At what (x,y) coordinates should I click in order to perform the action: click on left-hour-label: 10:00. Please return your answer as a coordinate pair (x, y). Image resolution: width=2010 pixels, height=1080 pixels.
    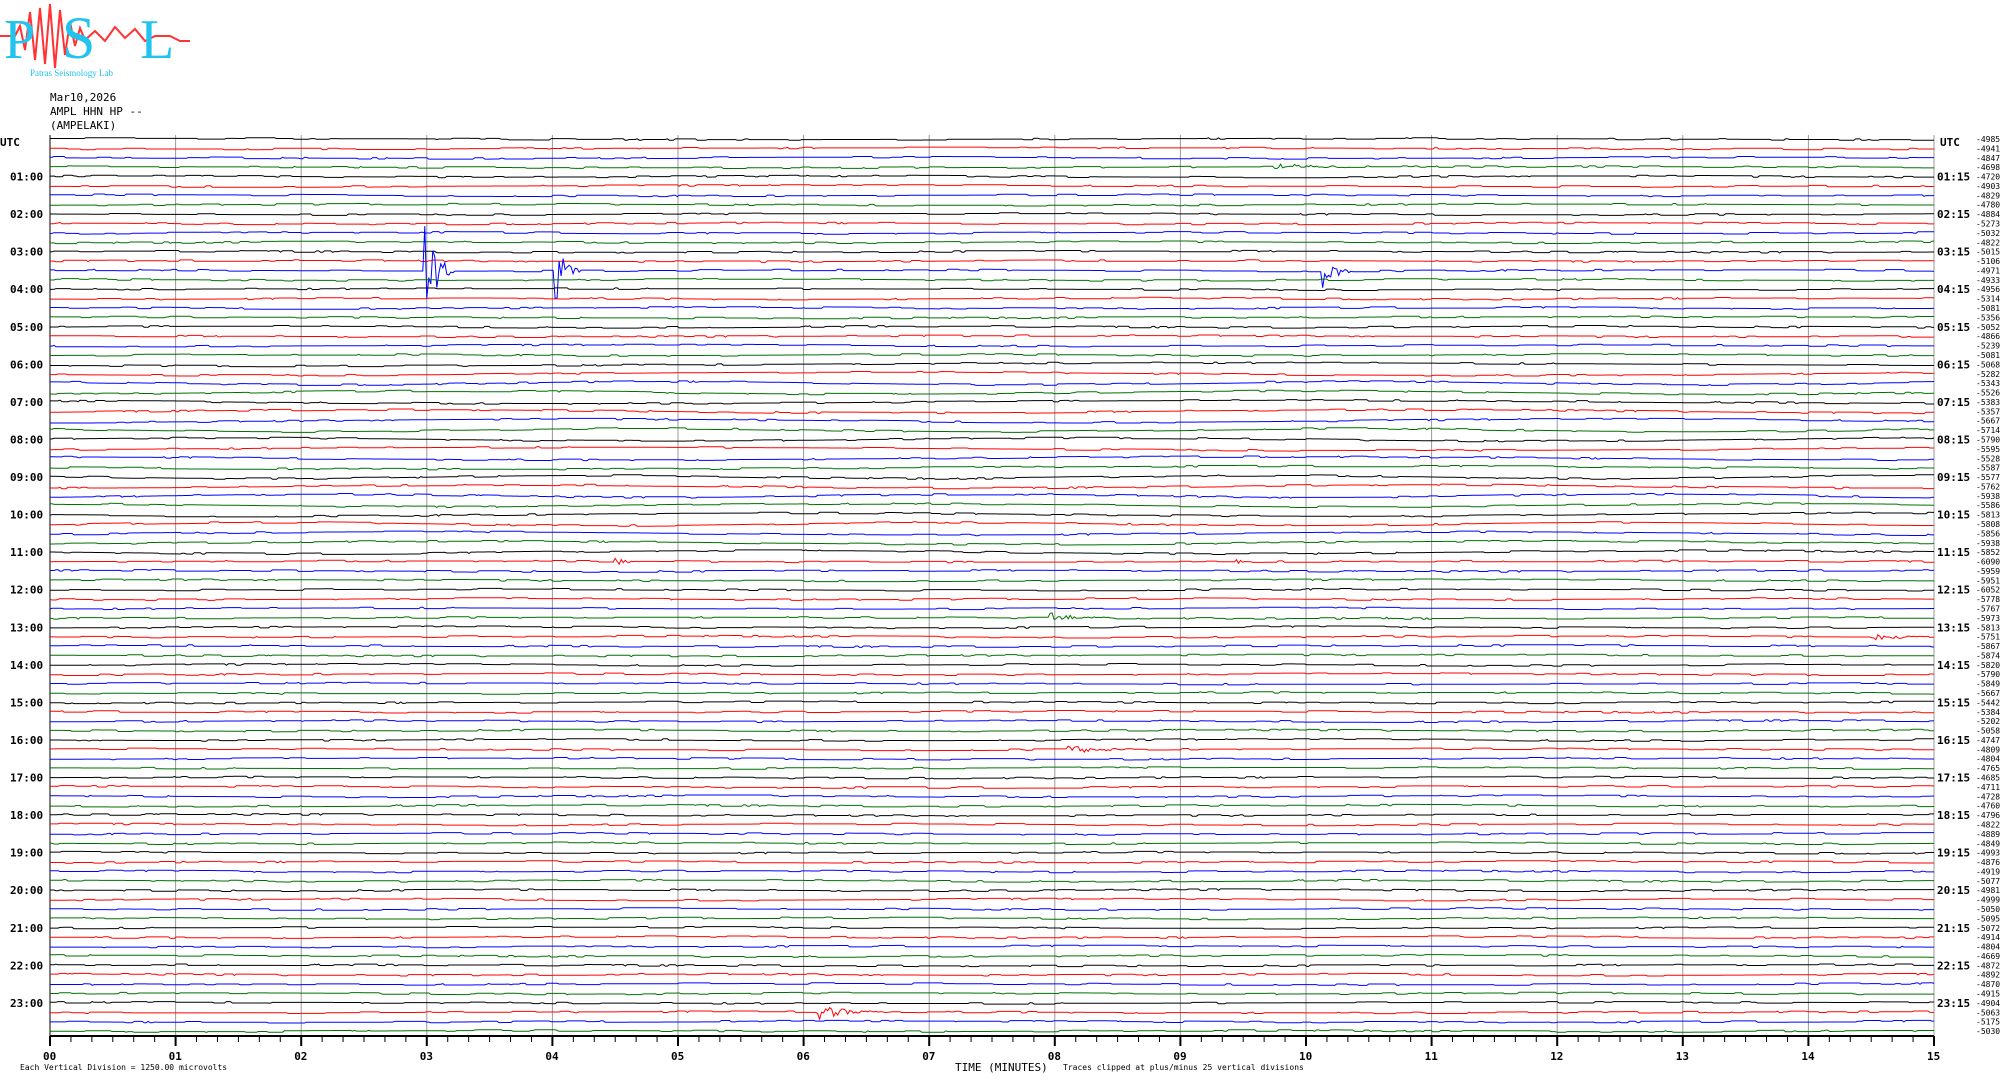
    Looking at the image, I should click on (26, 515).